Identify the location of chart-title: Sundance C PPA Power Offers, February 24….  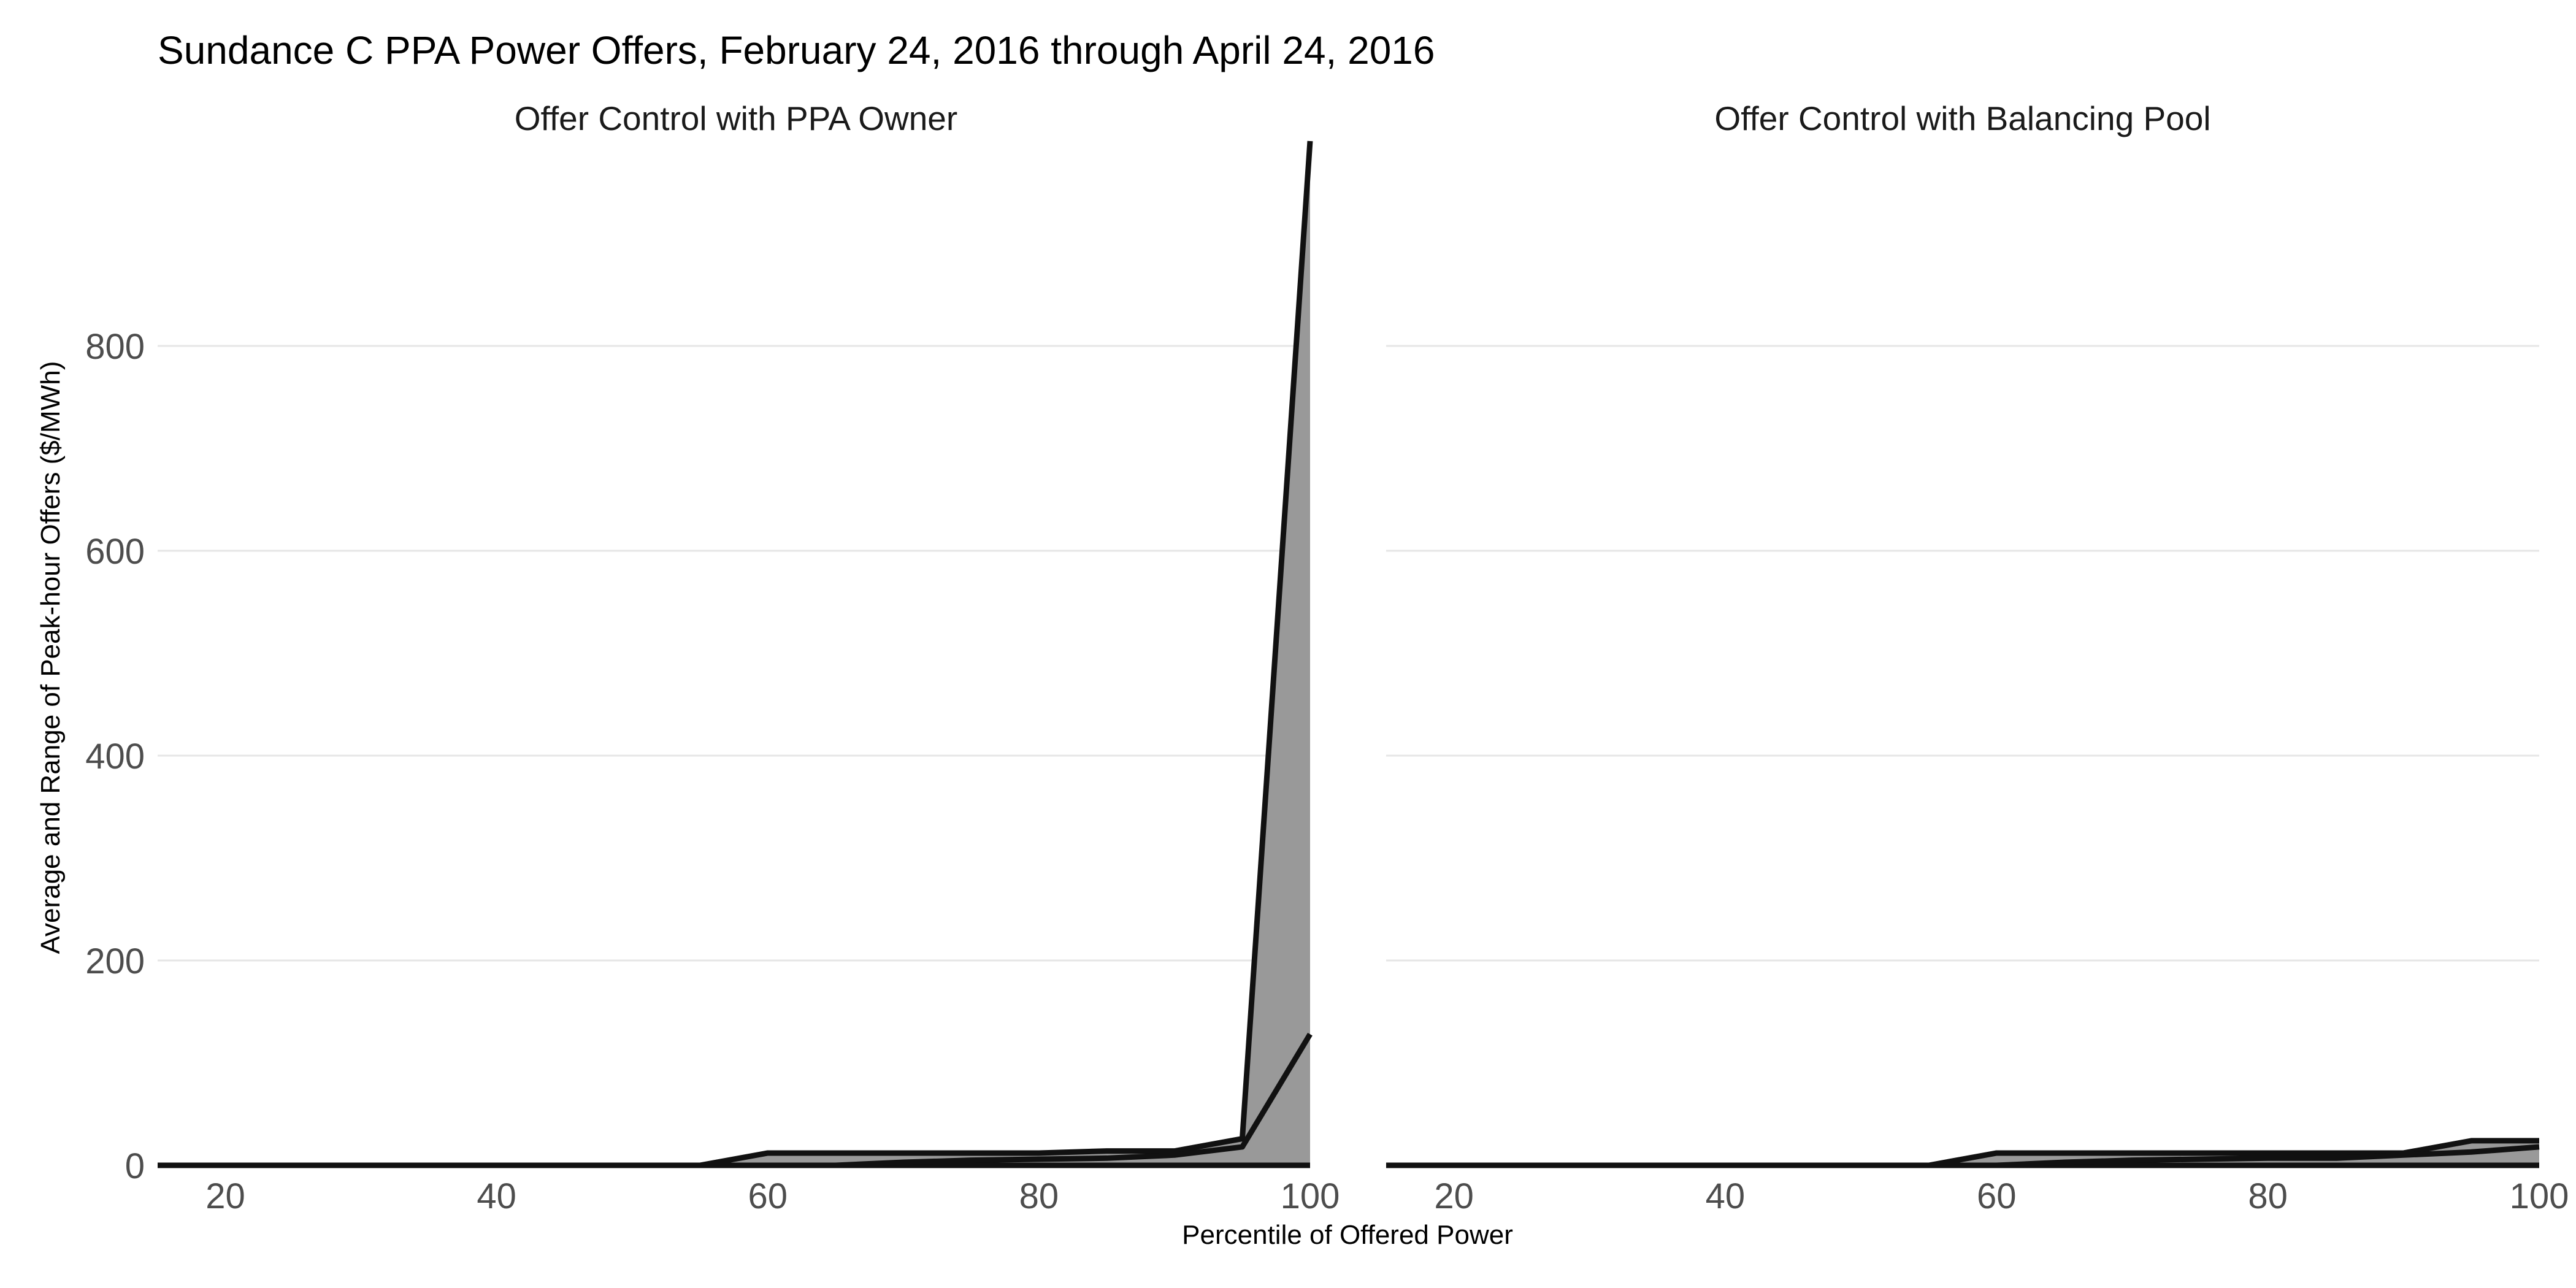
(796, 50).